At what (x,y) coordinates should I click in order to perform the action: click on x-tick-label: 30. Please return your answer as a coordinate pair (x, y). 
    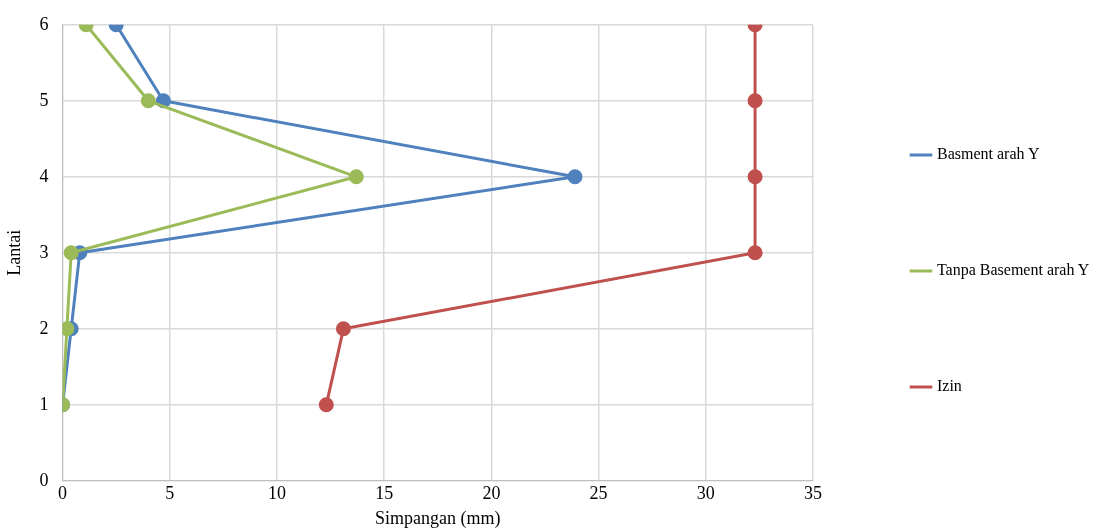
    Looking at the image, I should click on (705, 493).